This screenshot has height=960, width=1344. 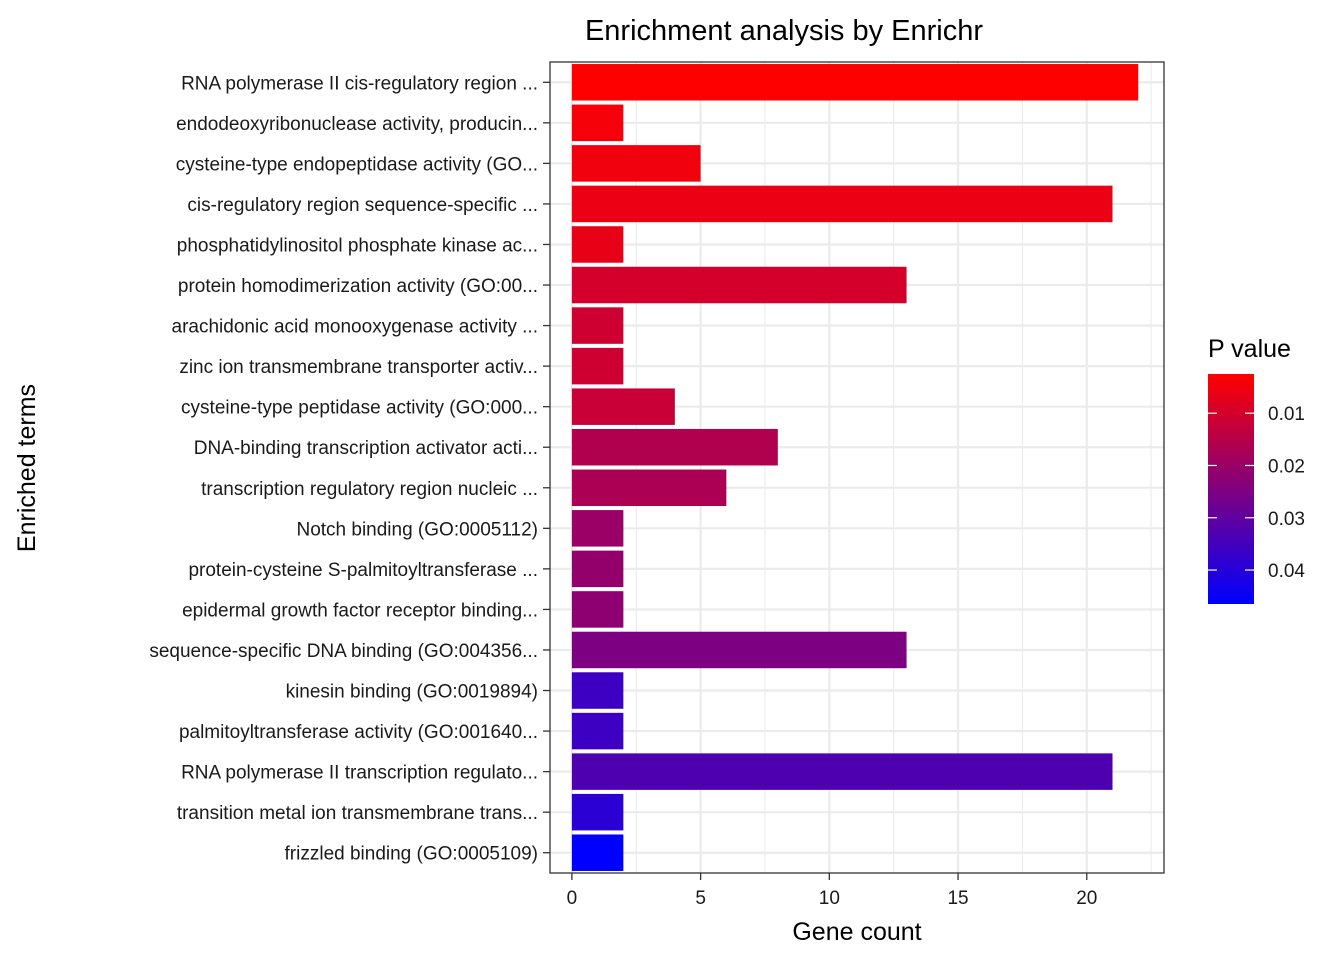 I want to click on x-tick-label: 0, so click(x=572, y=898).